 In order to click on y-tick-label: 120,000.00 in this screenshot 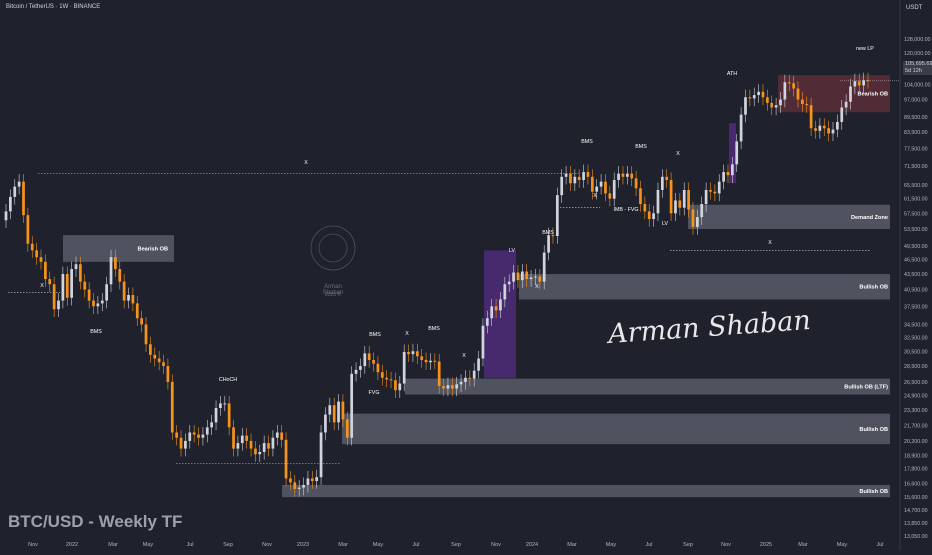, I will do `click(917, 54)`.